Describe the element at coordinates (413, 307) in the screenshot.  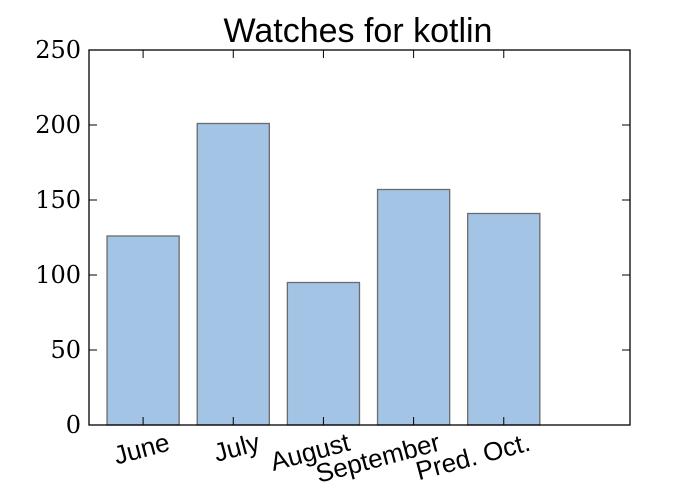
I see `bar-september` at that location.